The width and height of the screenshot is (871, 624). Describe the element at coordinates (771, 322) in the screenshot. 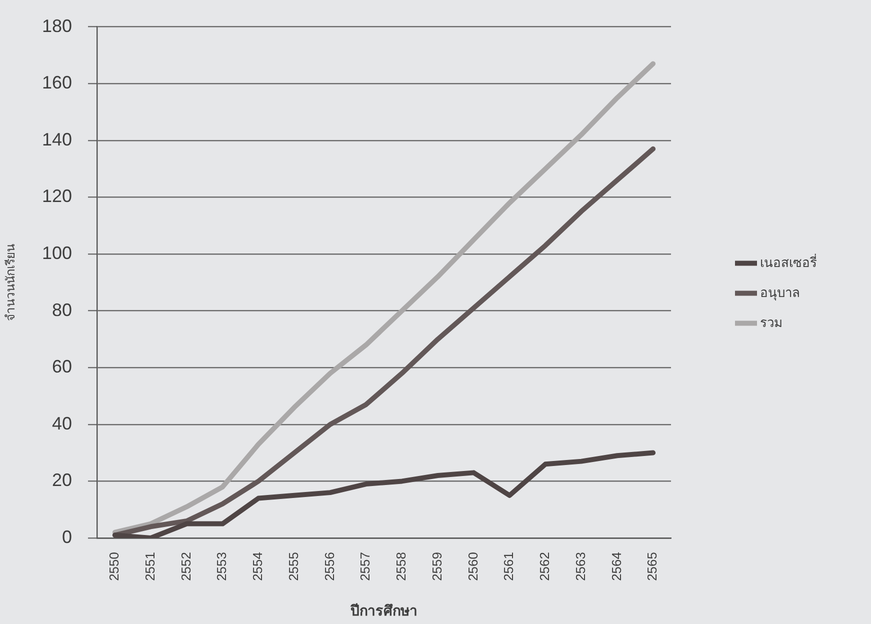

I see `legend-label: รวม` at that location.